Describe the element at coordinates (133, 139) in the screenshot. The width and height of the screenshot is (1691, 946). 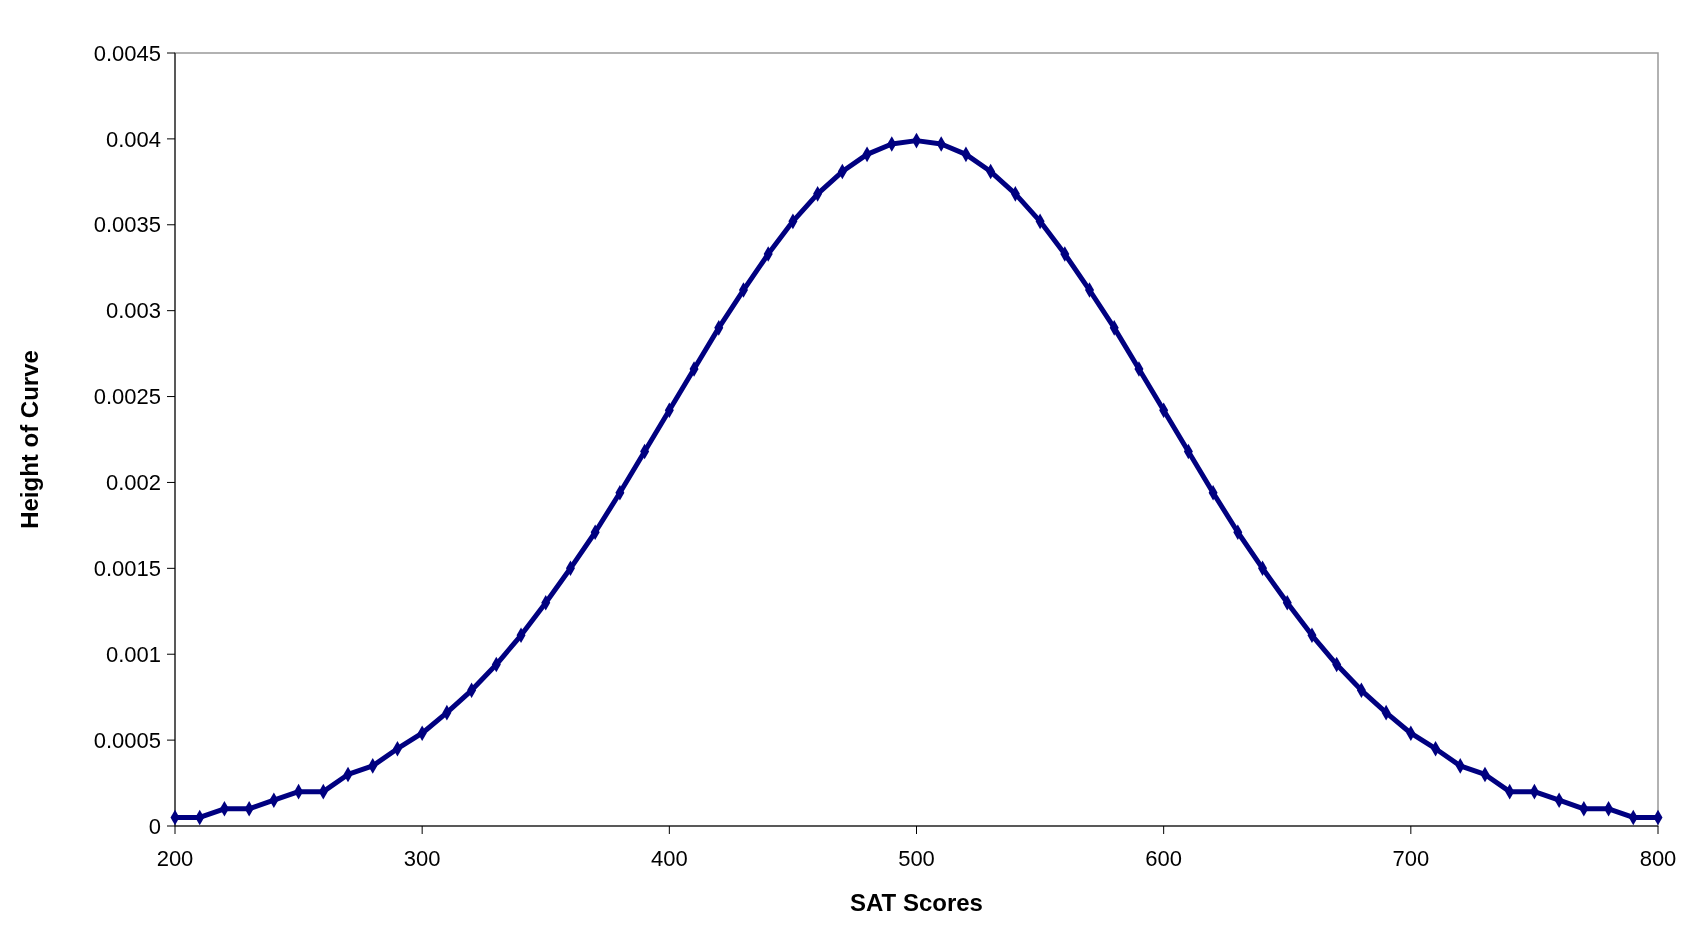
I see `y-tick-label: 0.004` at that location.